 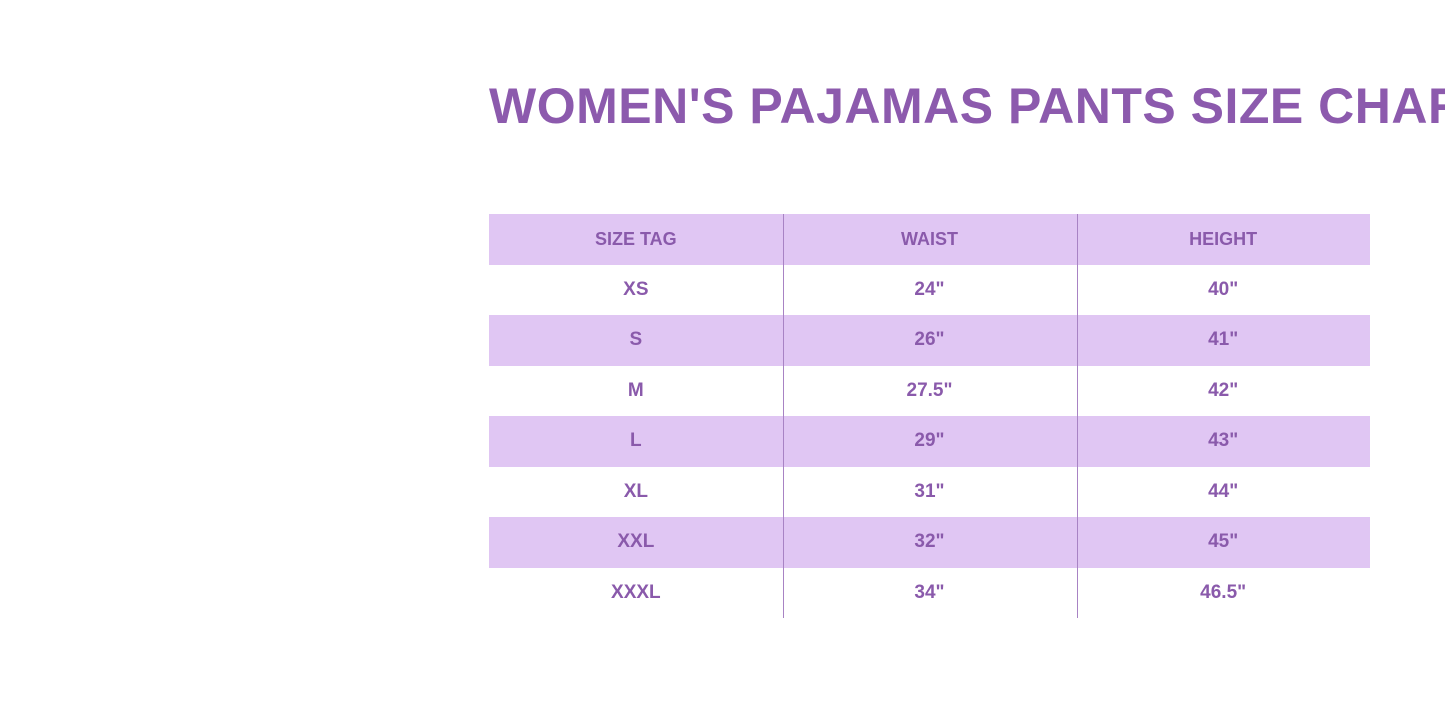 I want to click on table-row: M 27.5" 42", so click(x=929, y=391).